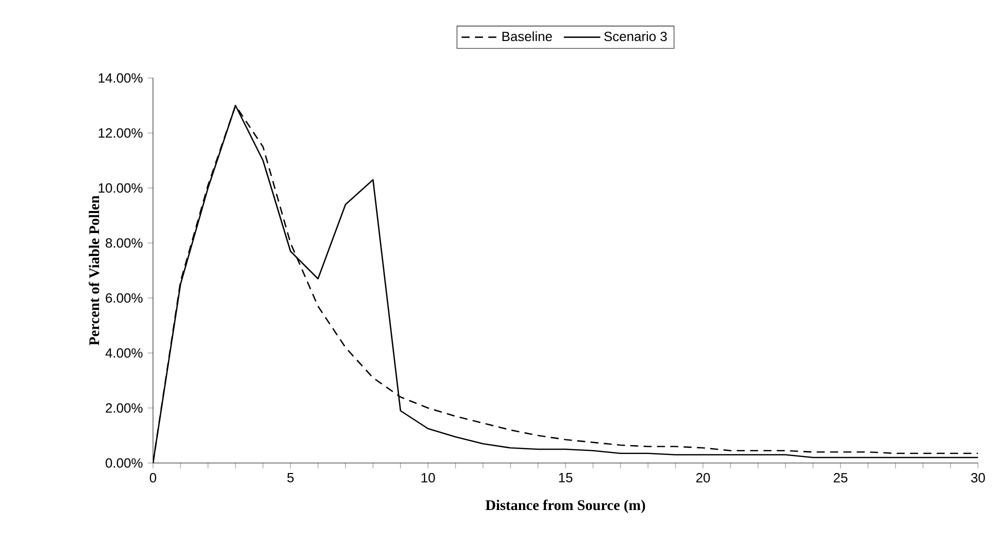 This screenshot has width=994, height=546. Describe the element at coordinates (978, 477) in the screenshot. I see `x-tick-label: 30` at that location.